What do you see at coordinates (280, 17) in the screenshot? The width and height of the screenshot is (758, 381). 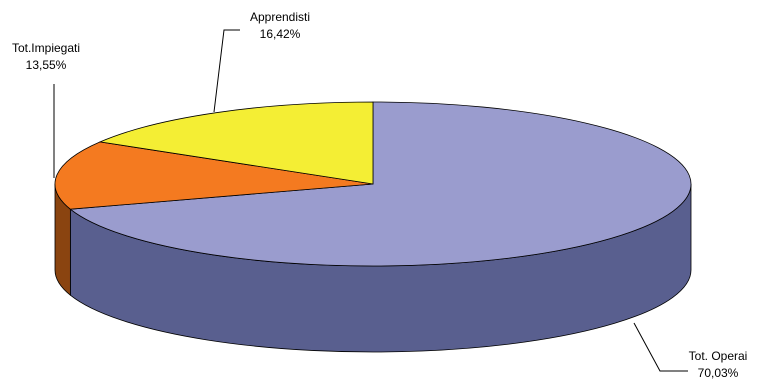 I see `label-name-apprendisti: Apprendisti` at bounding box center [280, 17].